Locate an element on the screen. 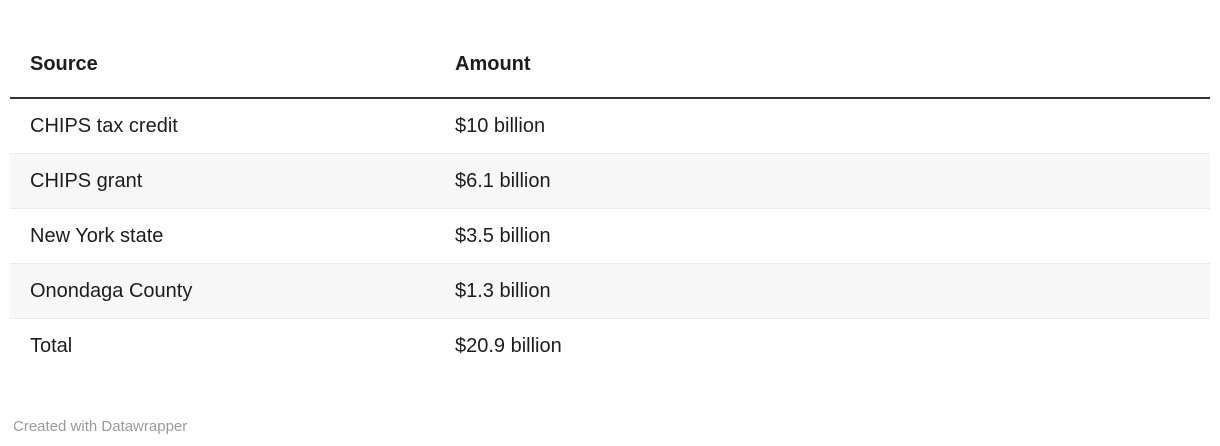  table-row: Onondaga County $1.3 billion is located at coordinates (610, 291).